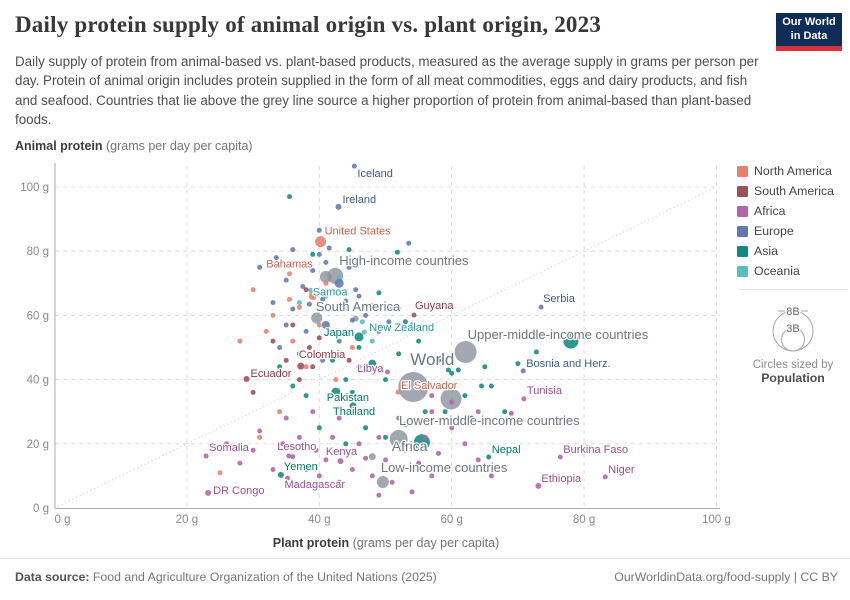  What do you see at coordinates (545, 391) in the screenshot?
I see `point-label-tunisia: Tunisia` at bounding box center [545, 391].